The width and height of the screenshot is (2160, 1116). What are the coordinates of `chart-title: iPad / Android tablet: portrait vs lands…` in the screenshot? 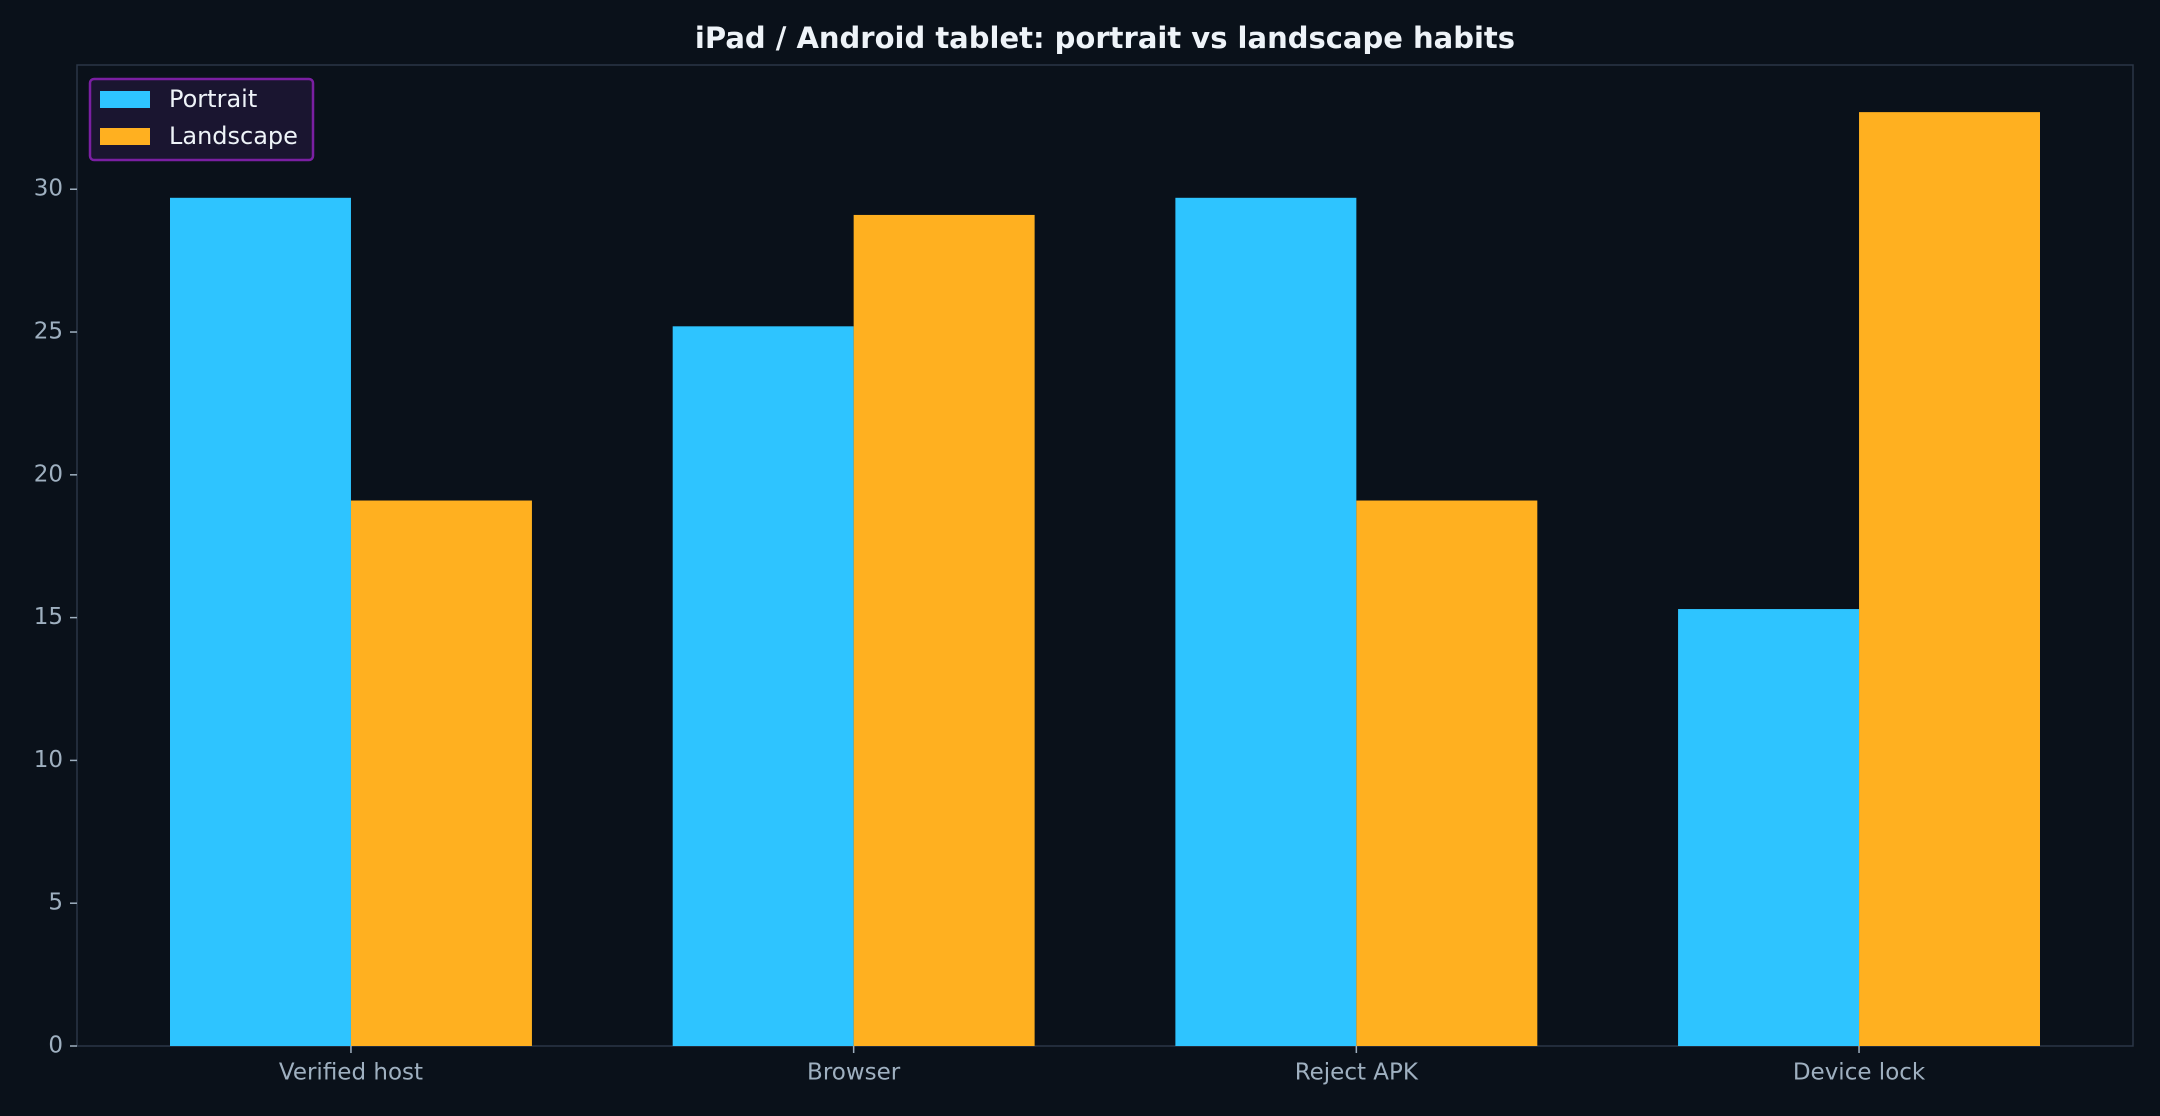 It's located at (1105, 38).